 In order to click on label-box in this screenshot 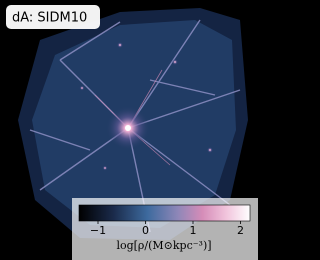, I will do `click(53, 17)`.